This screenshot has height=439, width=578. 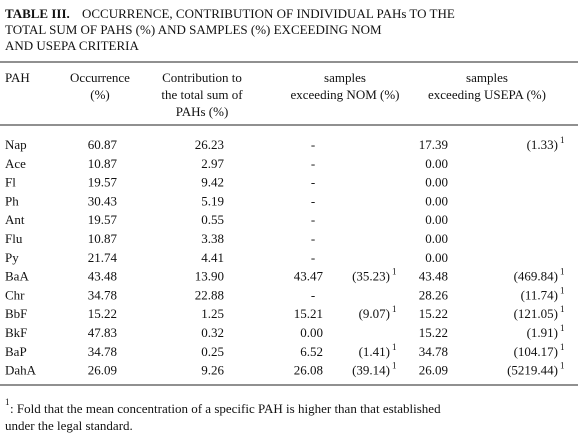 What do you see at coordinates (100, 77) in the screenshot?
I see `column-header: Occurrence` at bounding box center [100, 77].